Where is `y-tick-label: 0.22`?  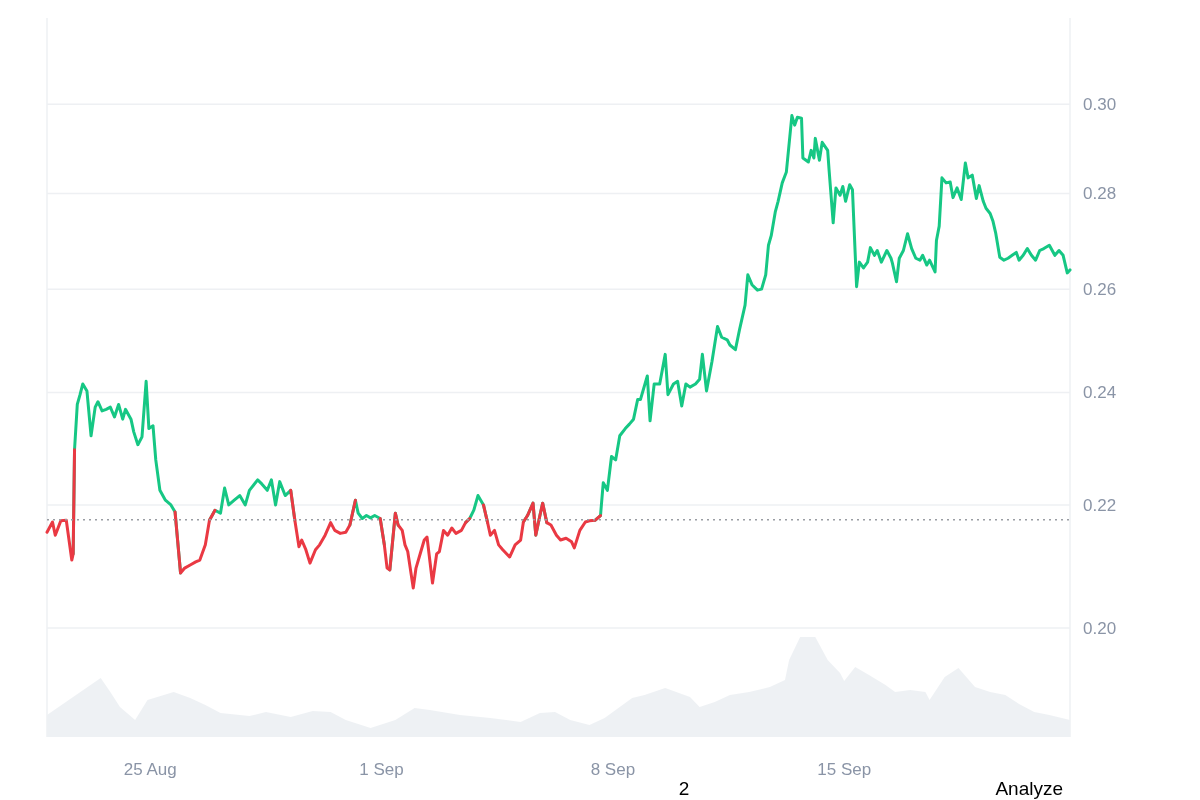 y-tick-label: 0.22 is located at coordinates (1100, 505).